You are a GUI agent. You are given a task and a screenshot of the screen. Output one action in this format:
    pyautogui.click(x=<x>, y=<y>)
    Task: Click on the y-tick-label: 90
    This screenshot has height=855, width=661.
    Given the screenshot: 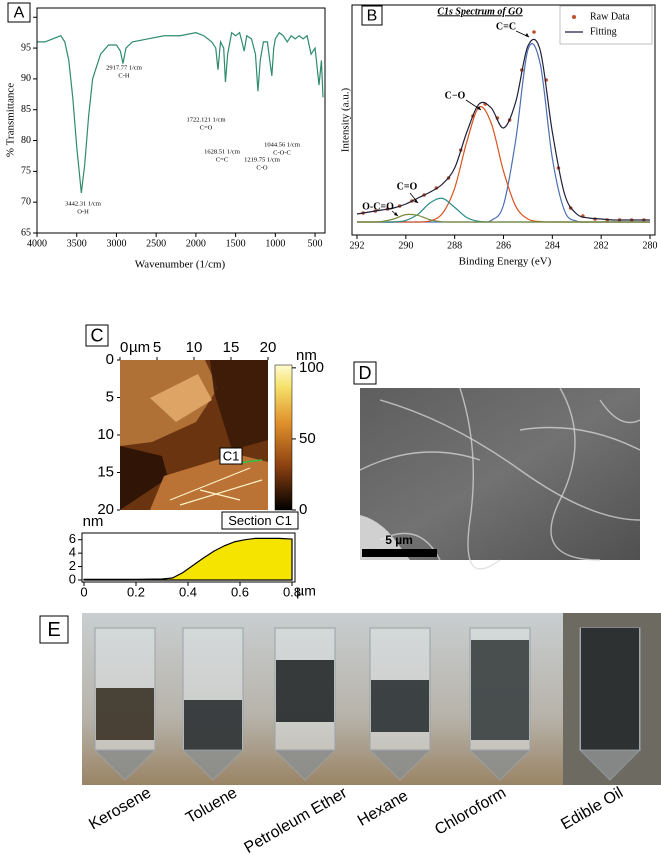 What is the action you would take?
    pyautogui.click(x=26, y=78)
    